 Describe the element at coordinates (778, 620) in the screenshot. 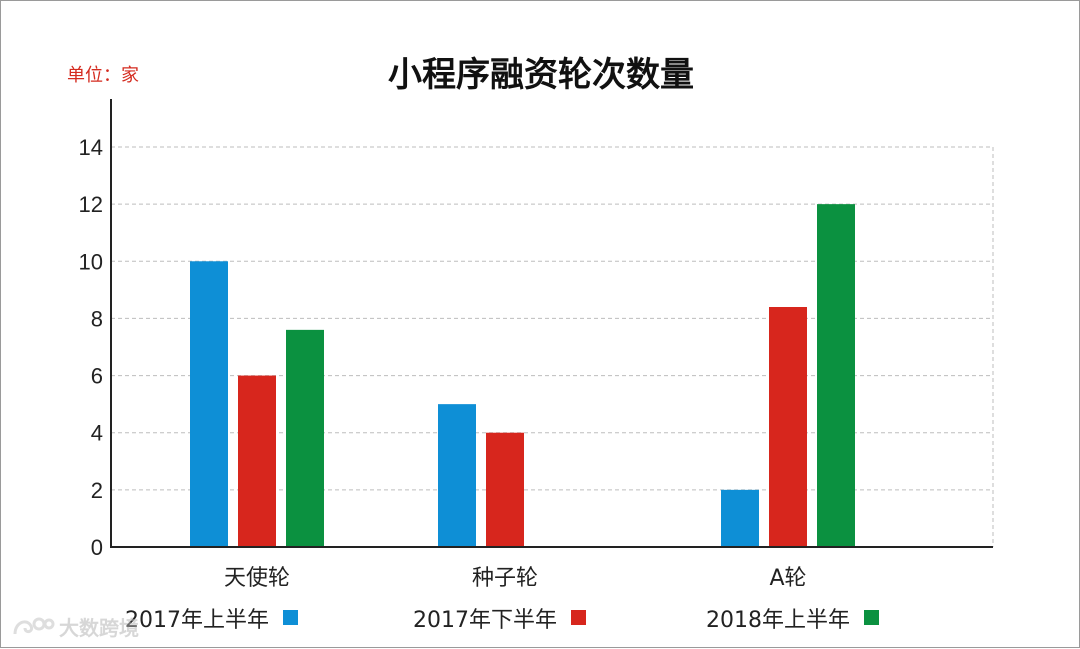

I see `legend-label: 2018年上半年` at that location.